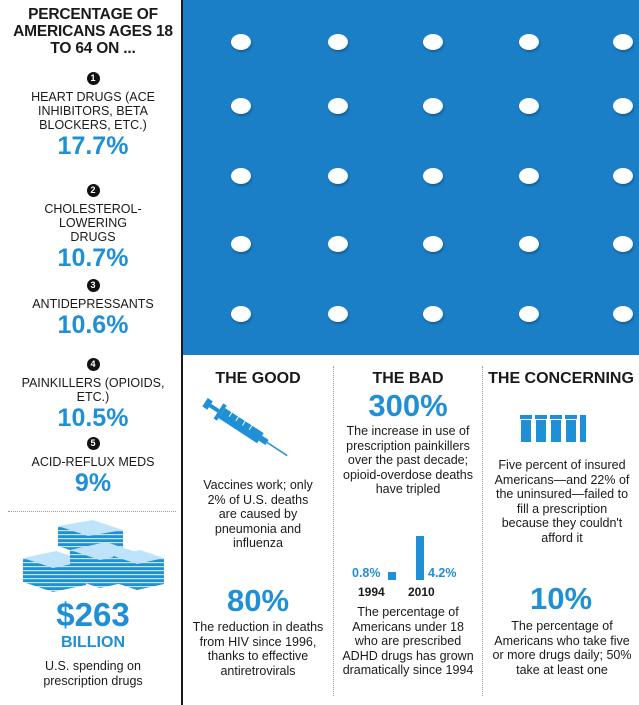  I want to click on rank-item-3: 3 ANTIDEPRESSANTS 10.6%, so click(93, 307).